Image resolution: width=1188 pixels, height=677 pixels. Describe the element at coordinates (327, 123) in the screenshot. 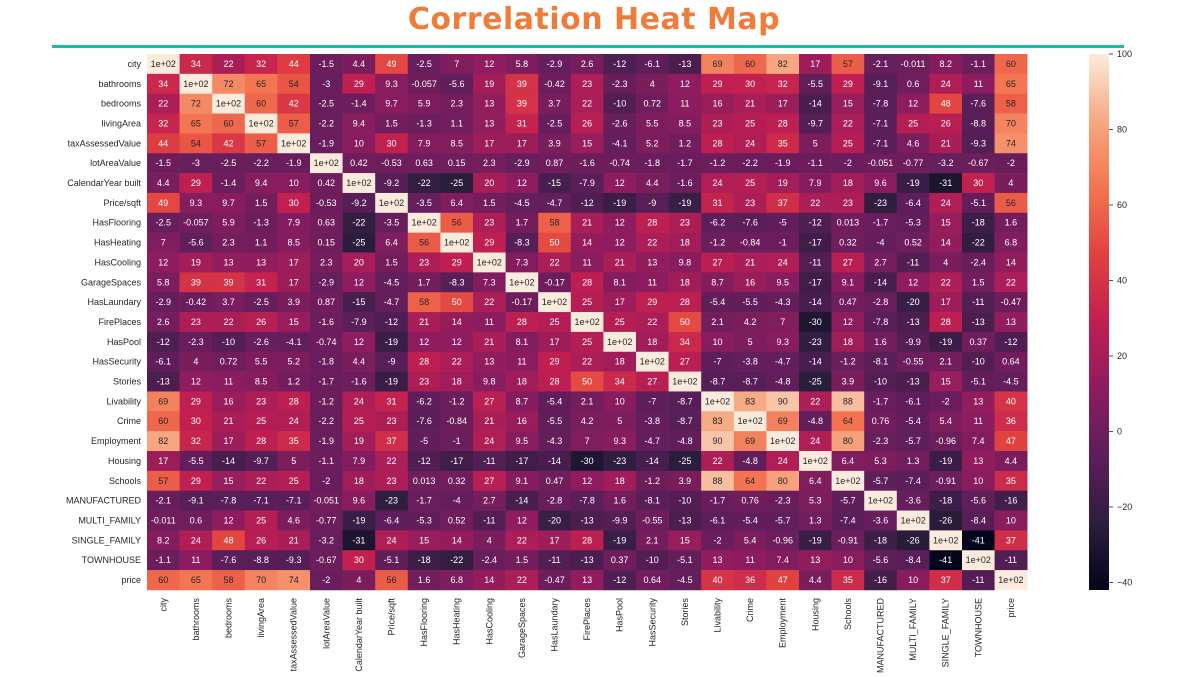

I see `cell-value-label: -2.2` at that location.